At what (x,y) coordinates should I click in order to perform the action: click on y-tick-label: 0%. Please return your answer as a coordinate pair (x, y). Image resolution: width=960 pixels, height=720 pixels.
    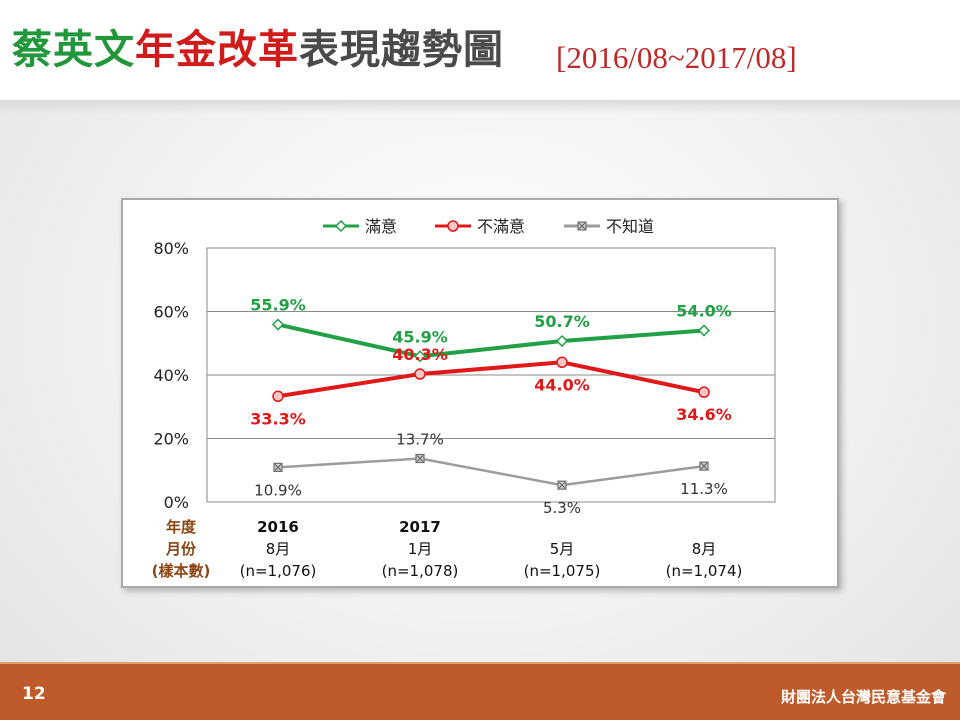
    Looking at the image, I should click on (176, 502).